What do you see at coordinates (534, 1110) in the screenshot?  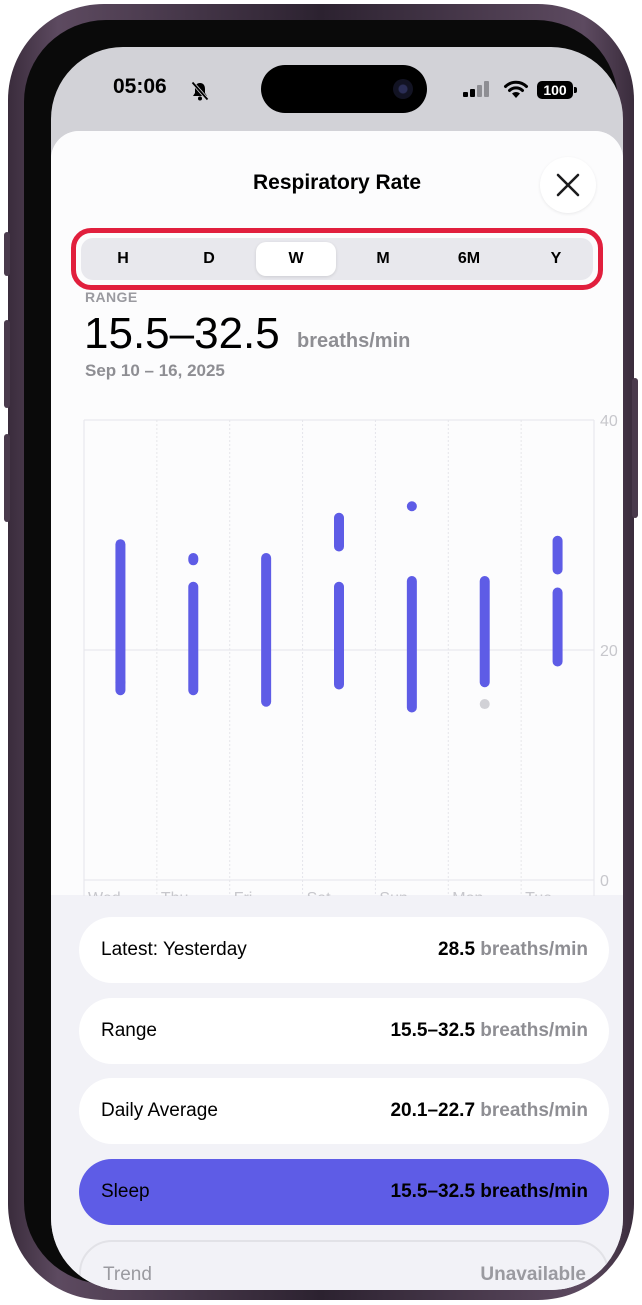 I see `daily-average-unit: breaths/min` at bounding box center [534, 1110].